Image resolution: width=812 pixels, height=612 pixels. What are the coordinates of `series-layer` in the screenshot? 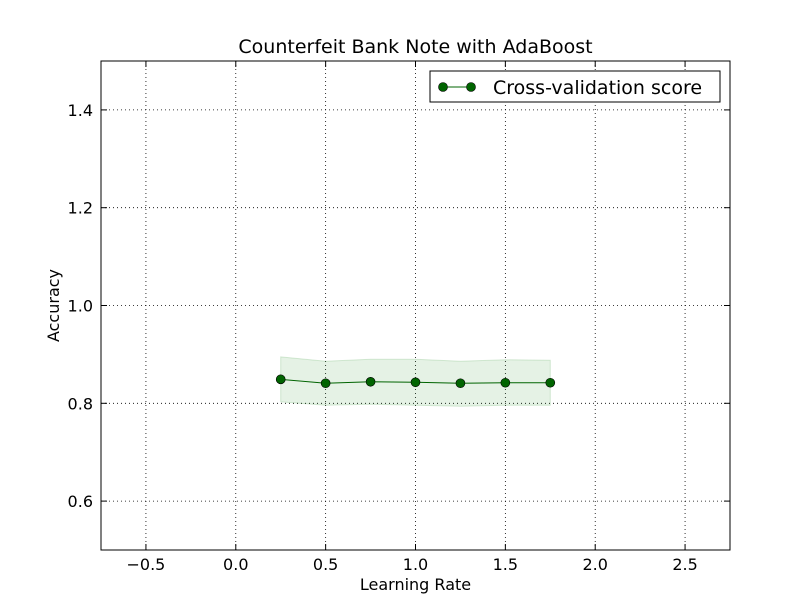 It's located at (415, 381).